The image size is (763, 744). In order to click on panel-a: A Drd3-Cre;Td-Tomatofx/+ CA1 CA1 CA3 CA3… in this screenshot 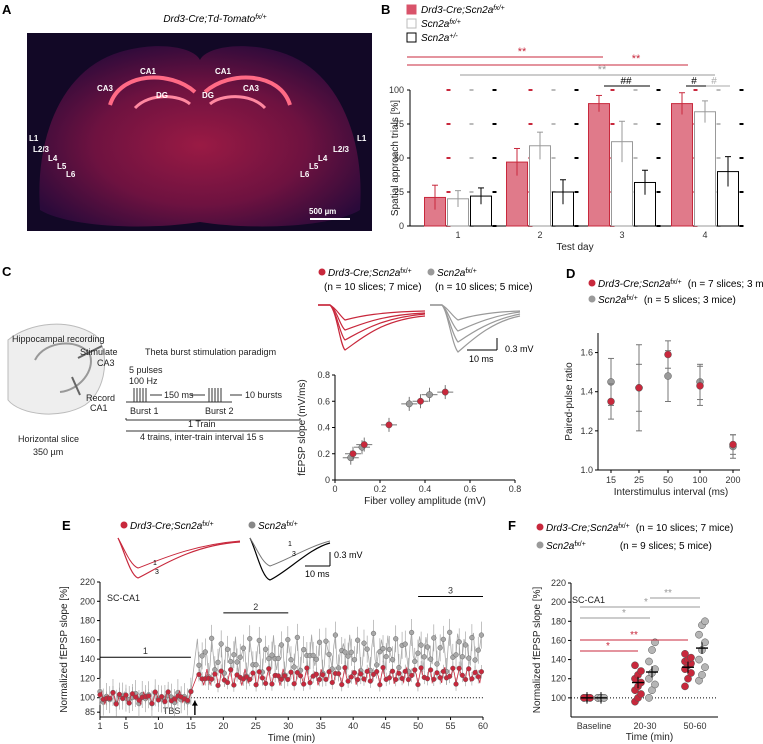, I will do `click(187, 116)`.